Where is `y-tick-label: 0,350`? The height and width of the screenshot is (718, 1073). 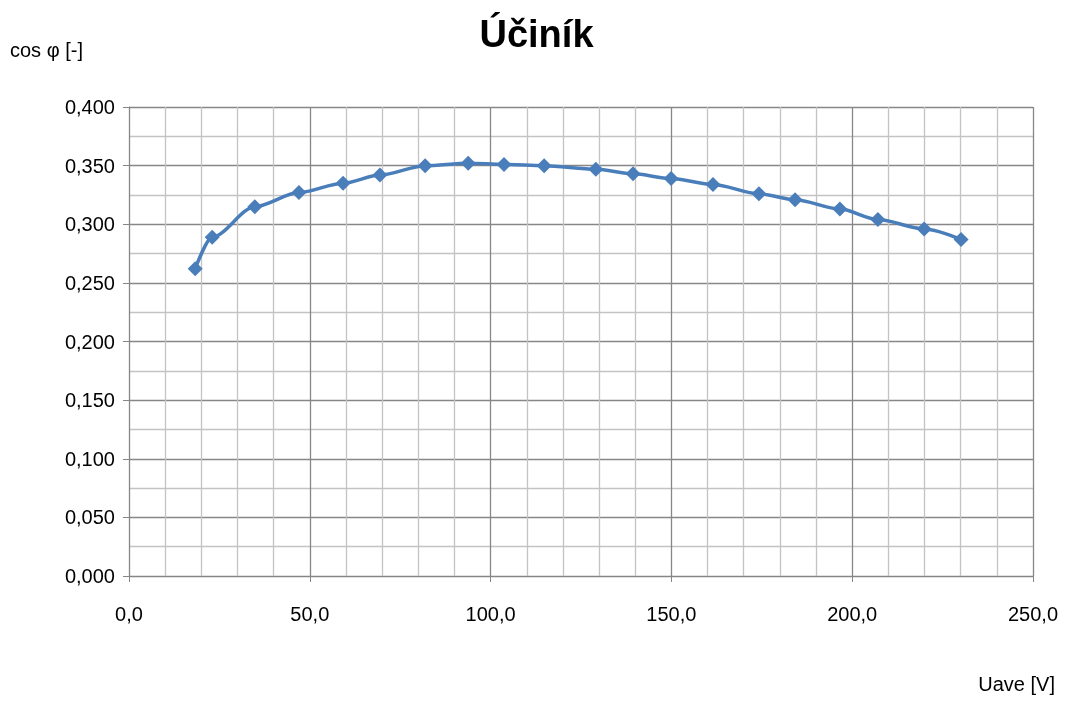
y-tick-label: 0,350 is located at coordinates (89, 165).